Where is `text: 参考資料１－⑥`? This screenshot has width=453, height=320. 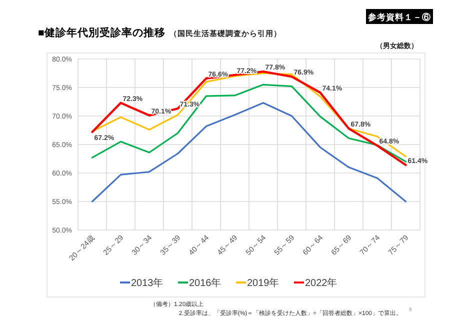 text: 参考資料１－⑥ is located at coordinates (399, 17).